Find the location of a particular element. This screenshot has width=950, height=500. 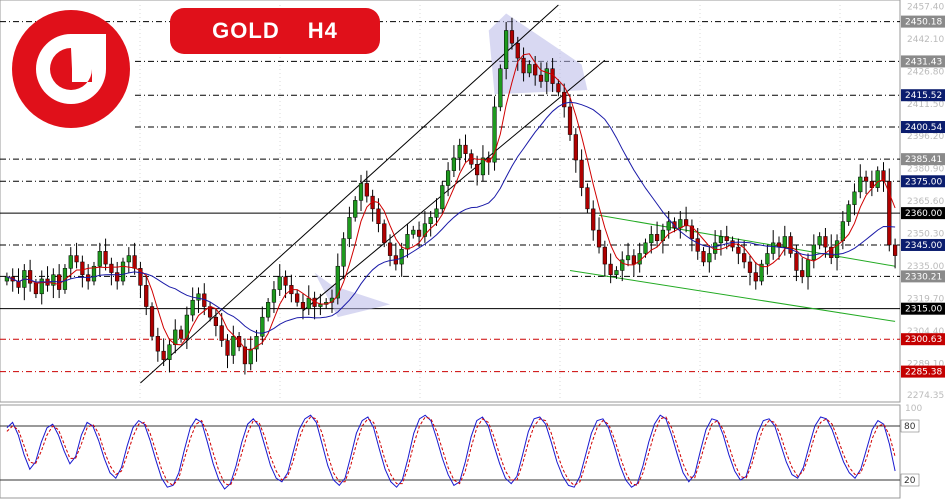

price-level-label: 2315.00 is located at coordinates (923, 310).